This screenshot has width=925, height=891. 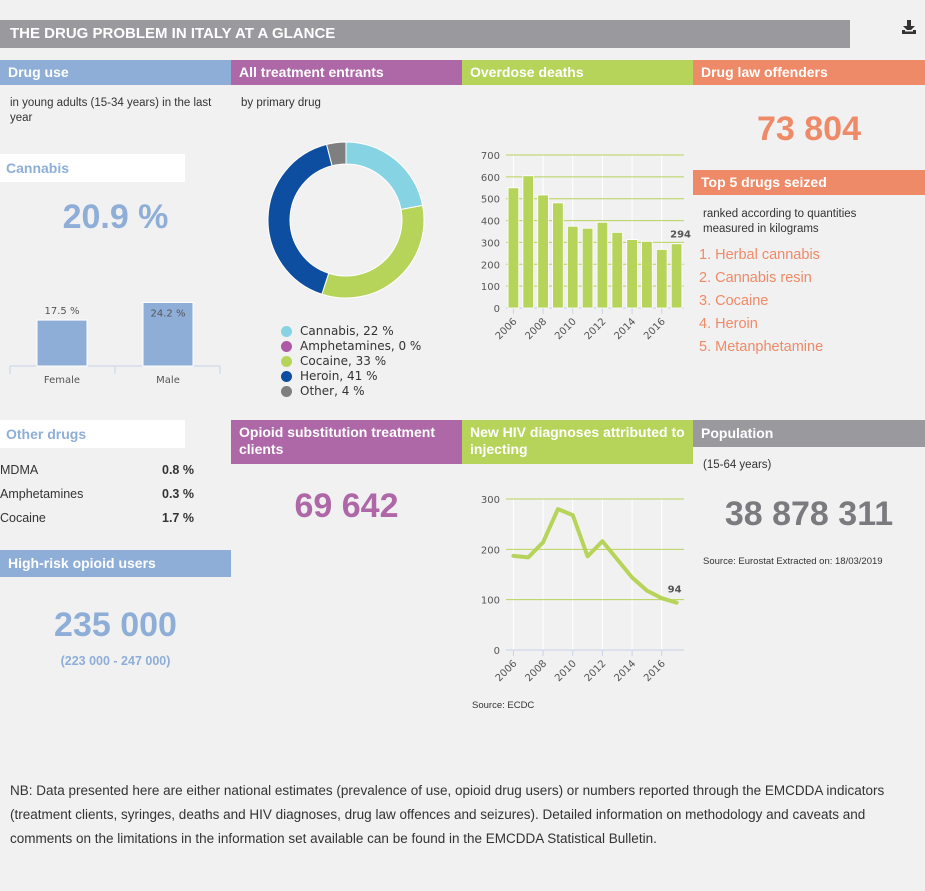 I want to click on other-drugs-table: MDMA 0.8 % Amphetamines 0.3 % Cocaine 1.7 %, so click(x=100, y=494).